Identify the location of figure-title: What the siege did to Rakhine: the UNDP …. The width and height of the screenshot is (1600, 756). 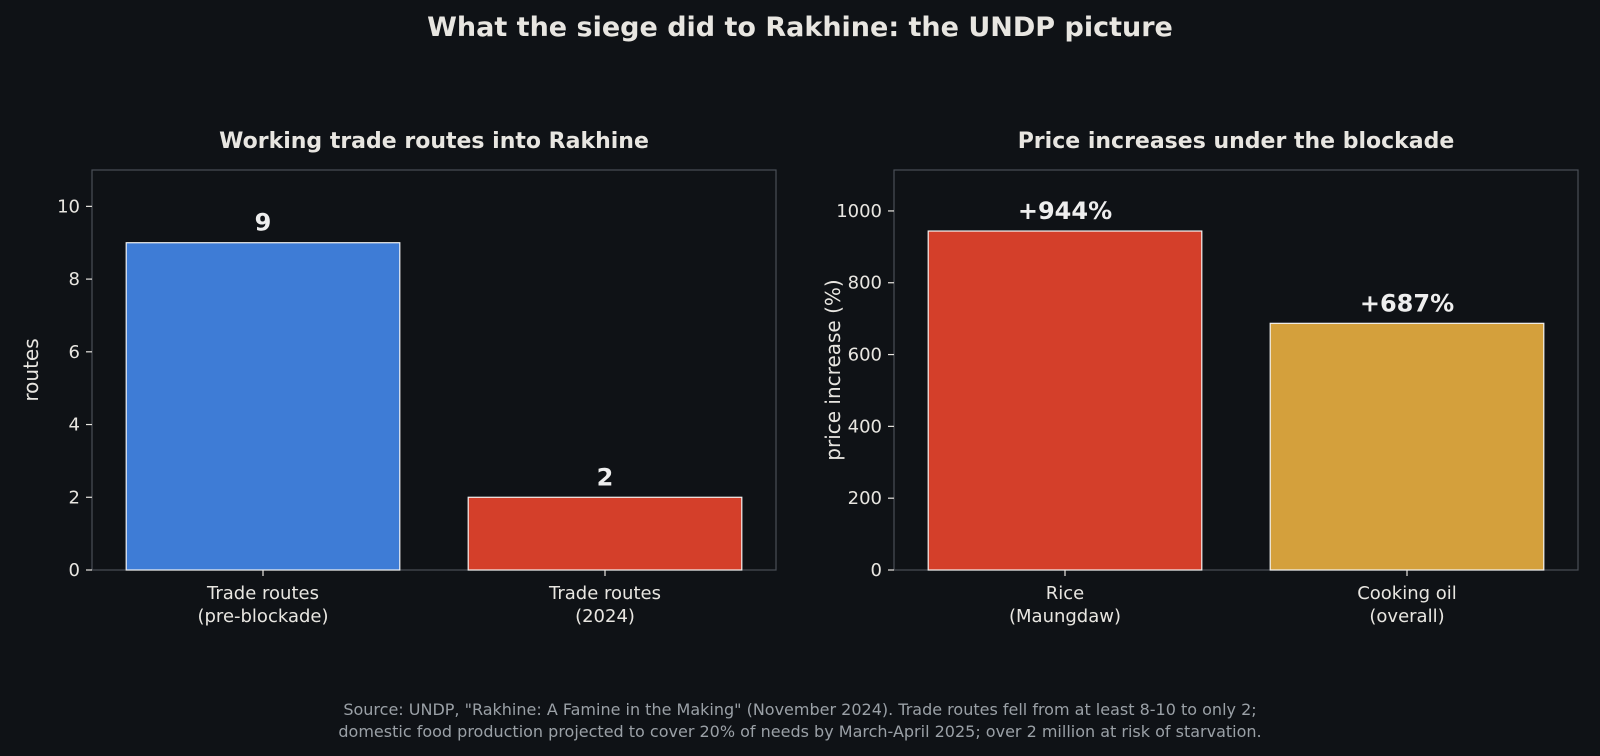
(800, 27).